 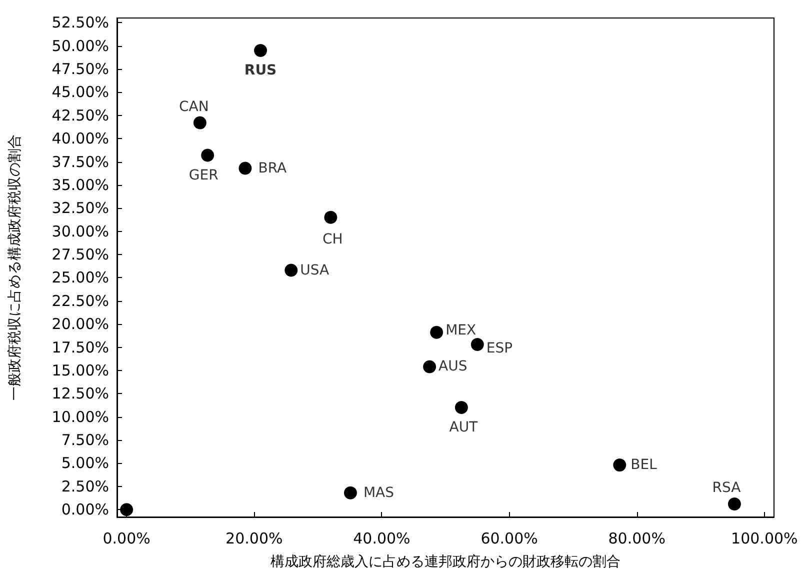 I want to click on y-tick-label: 12.50%, so click(x=80, y=393).